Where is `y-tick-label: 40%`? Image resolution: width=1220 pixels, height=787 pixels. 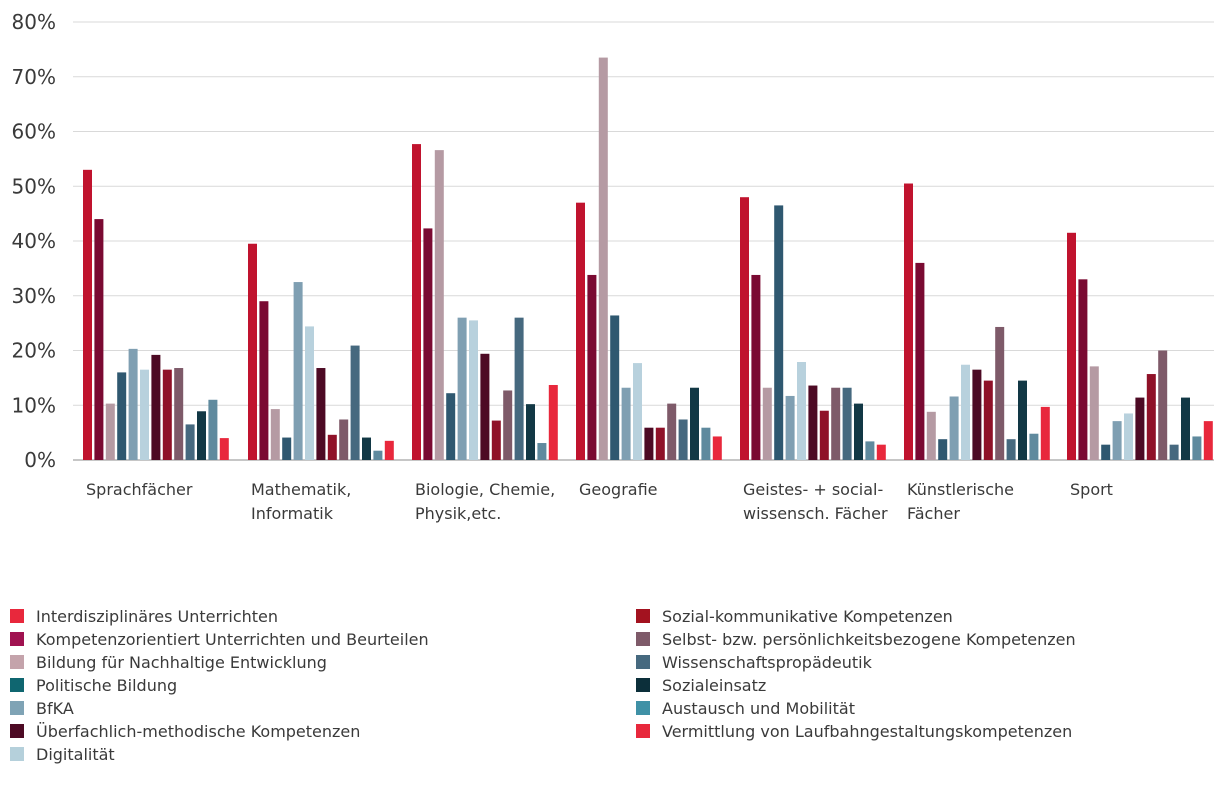 y-tick-label: 40% is located at coordinates (34, 241).